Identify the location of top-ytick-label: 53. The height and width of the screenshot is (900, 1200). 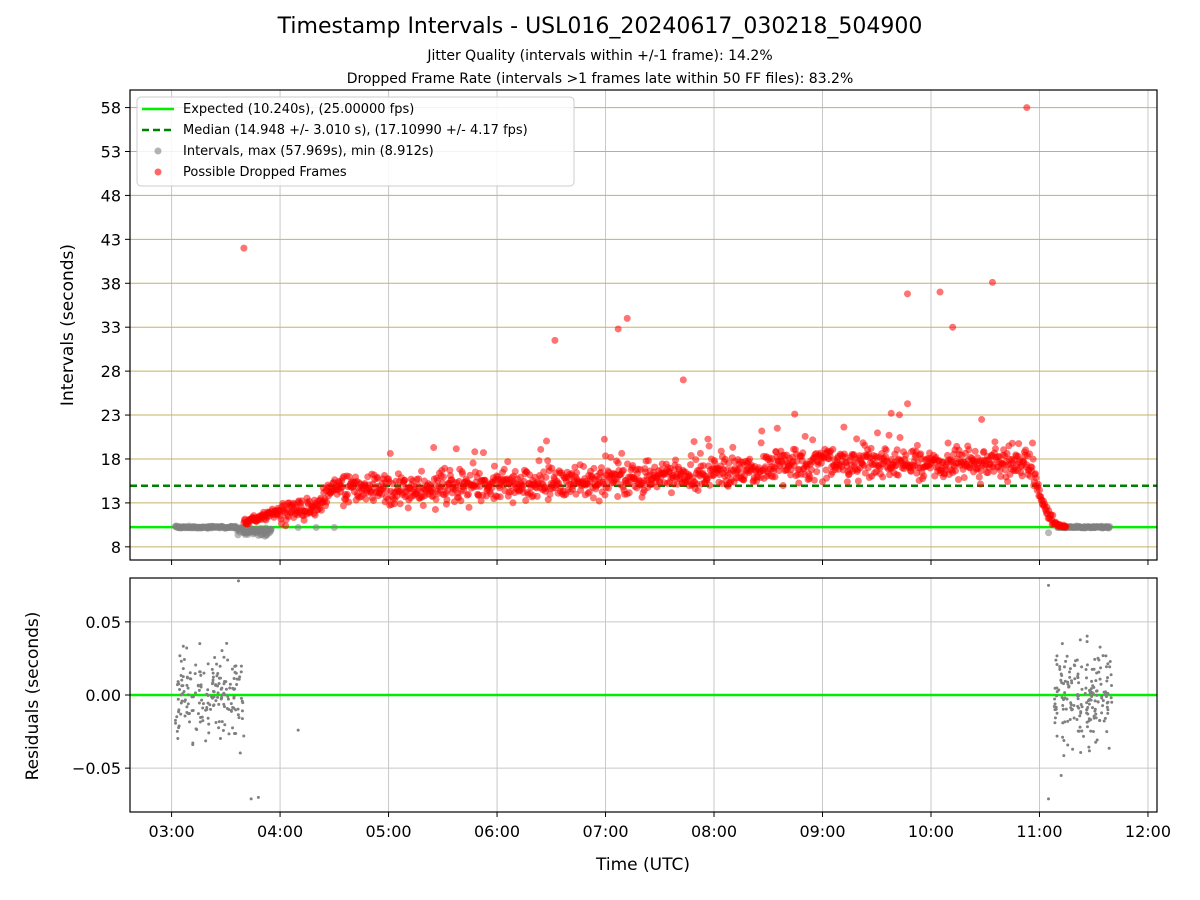
(111, 151).